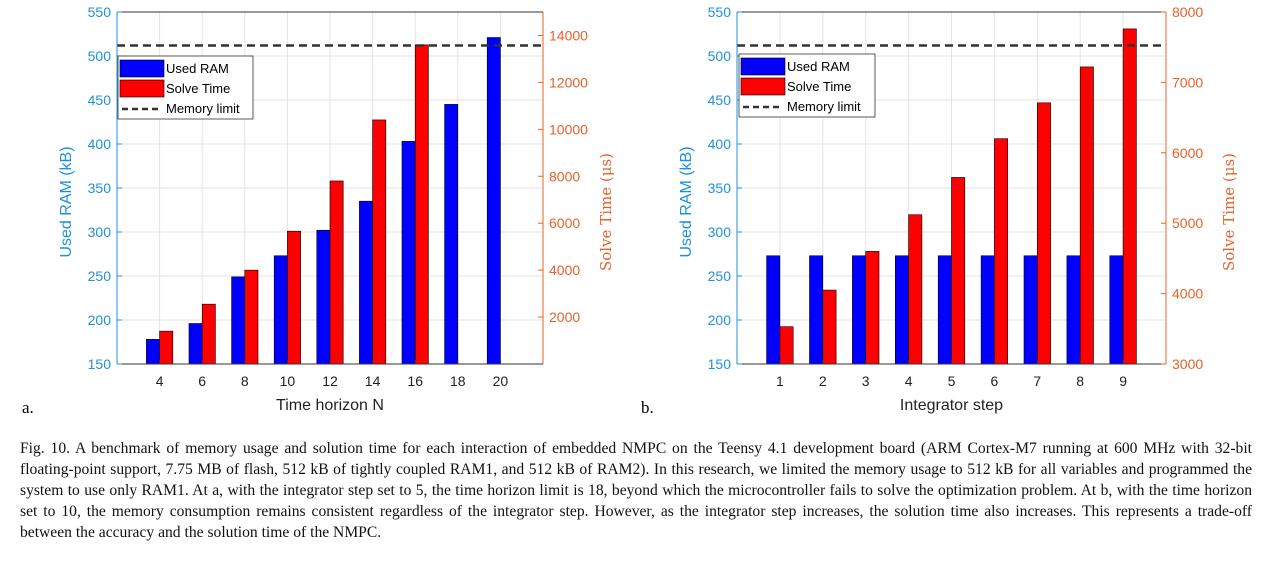 The width and height of the screenshot is (1269, 580). Describe the element at coordinates (415, 381) in the screenshot. I see `x-tick-label: 16` at that location.